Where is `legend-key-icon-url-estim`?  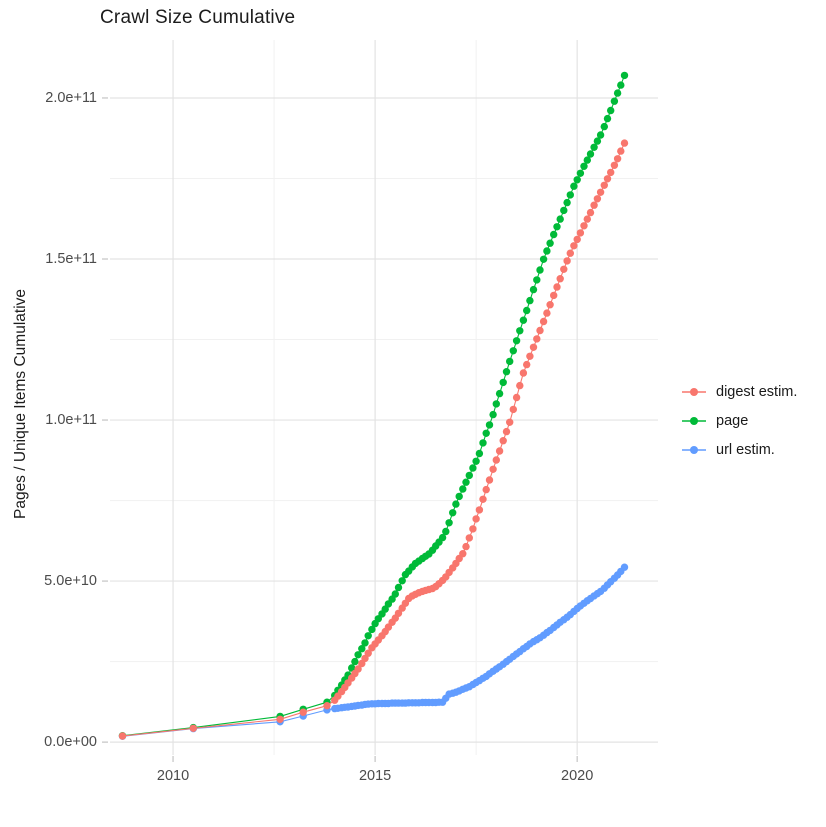
legend-key-icon-url-estim is located at coordinates (694, 449).